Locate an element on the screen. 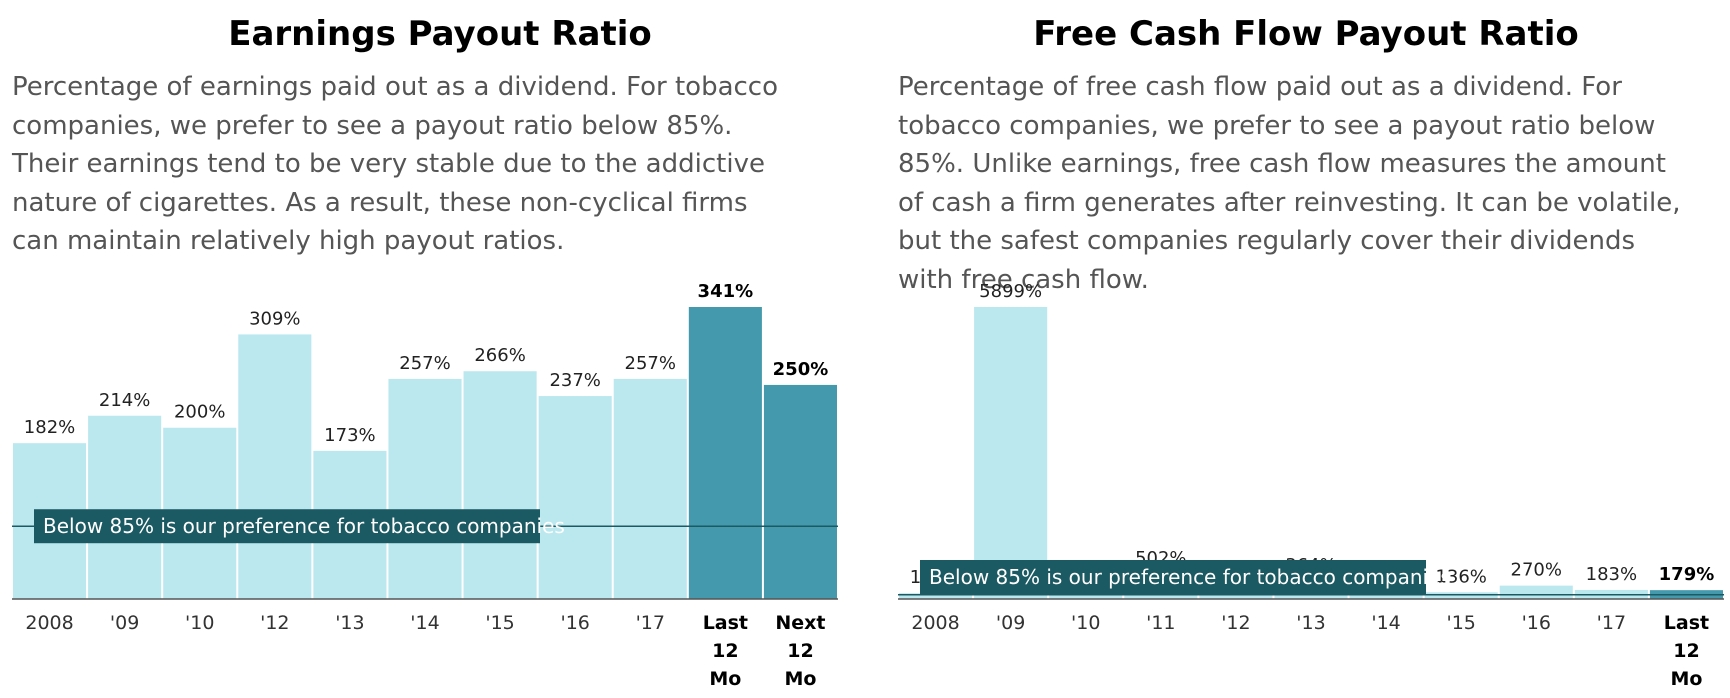 Image resolution: width=1730 pixels, height=698 pixels. bar-value-label: 200% is located at coordinates (199, 412).